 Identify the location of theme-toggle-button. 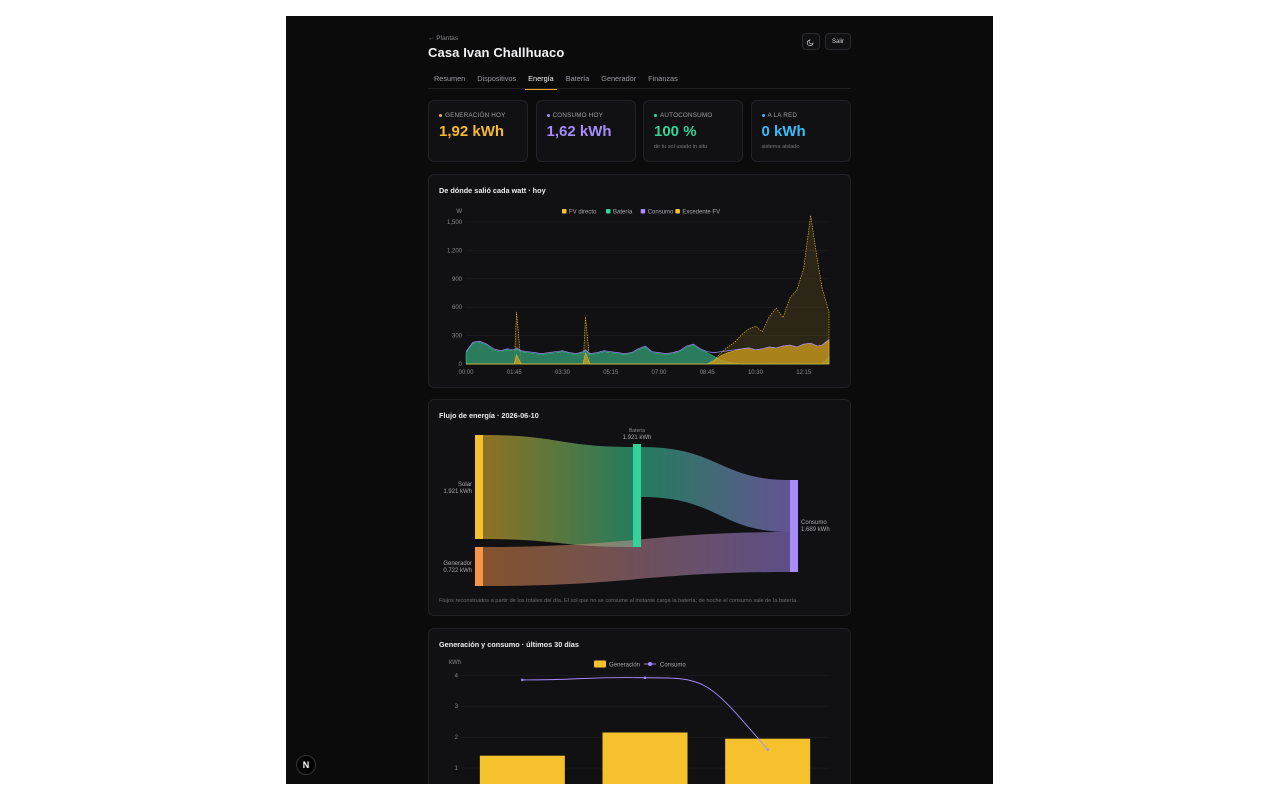
(810, 41).